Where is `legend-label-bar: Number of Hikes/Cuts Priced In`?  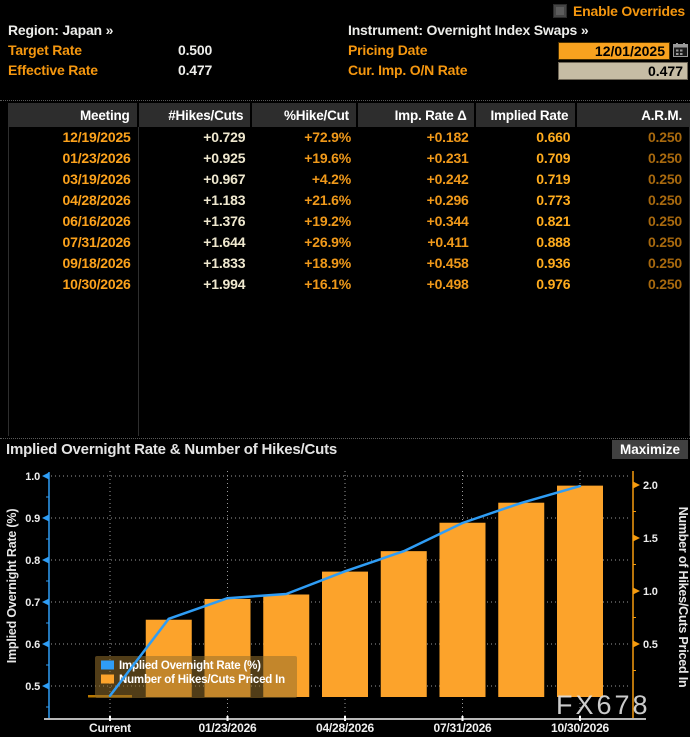
legend-label-bar: Number of Hikes/Cuts Priced In is located at coordinates (202, 680).